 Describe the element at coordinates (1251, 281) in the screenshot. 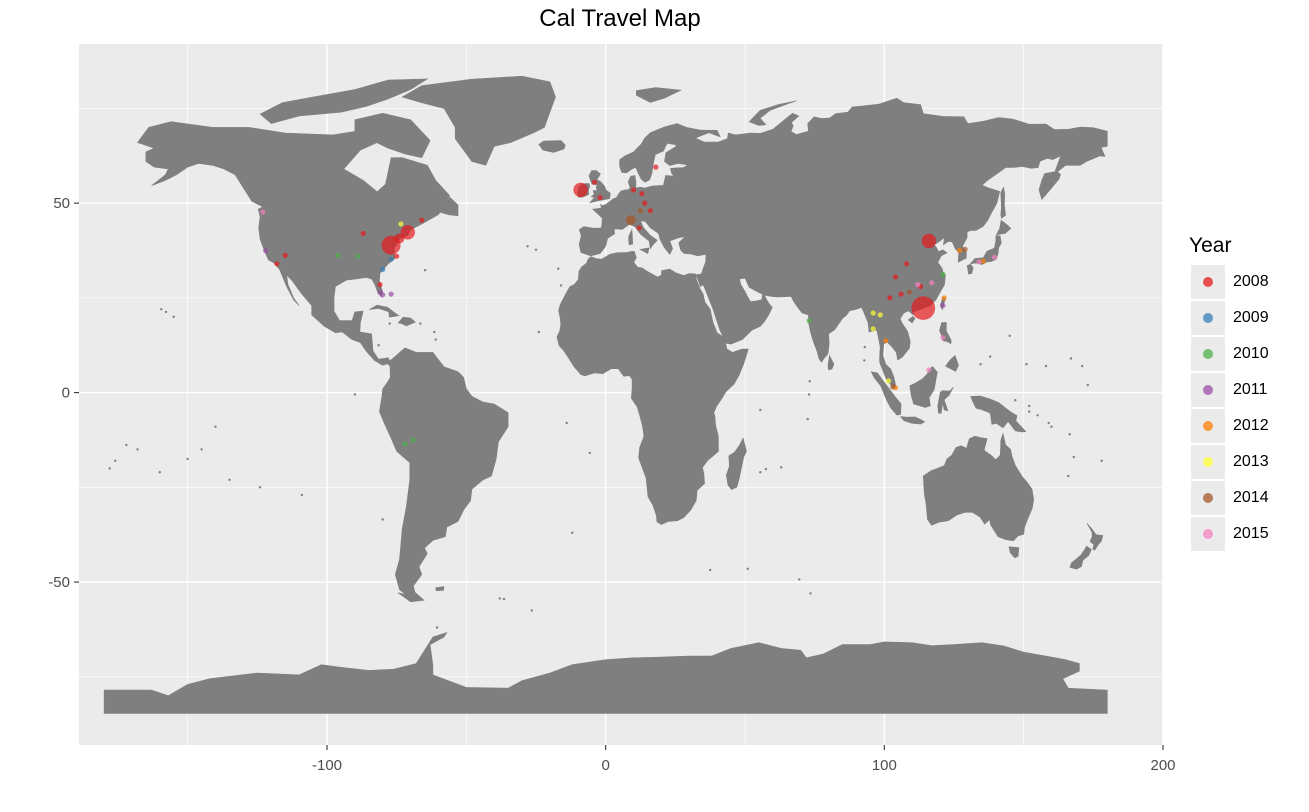

I see `legend-label: 2008` at that location.